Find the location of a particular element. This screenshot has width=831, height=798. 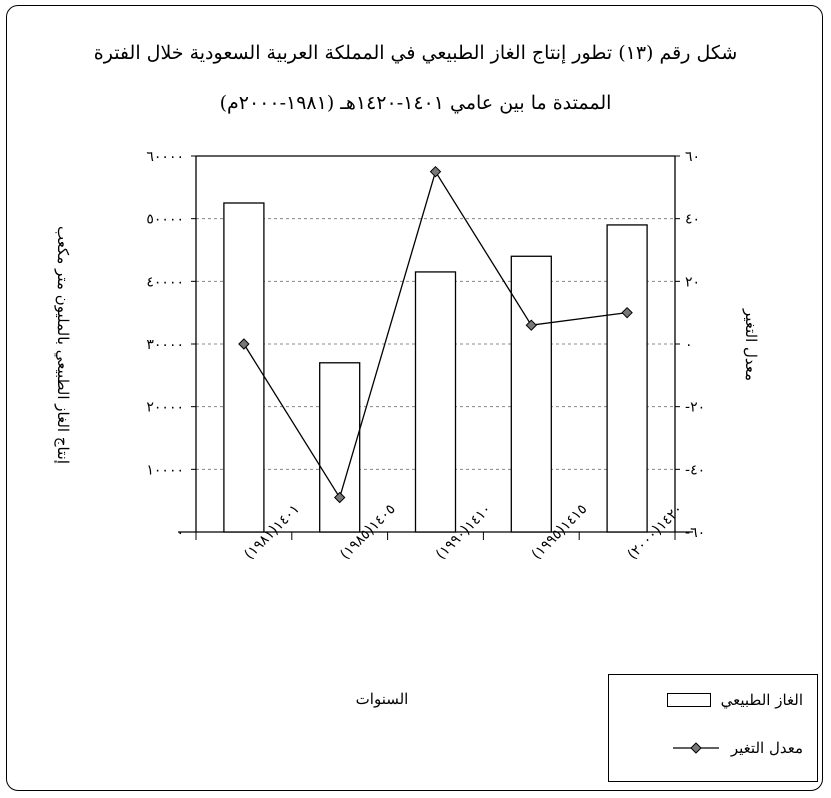

y-tick-label-left: ٠ is located at coordinates (180, 533).